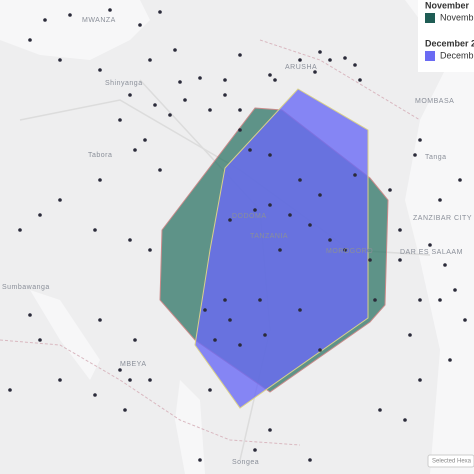 This screenshot has width=474, height=474. What do you see at coordinates (269, 236) in the screenshot?
I see `place-label: TANZANIA` at bounding box center [269, 236].